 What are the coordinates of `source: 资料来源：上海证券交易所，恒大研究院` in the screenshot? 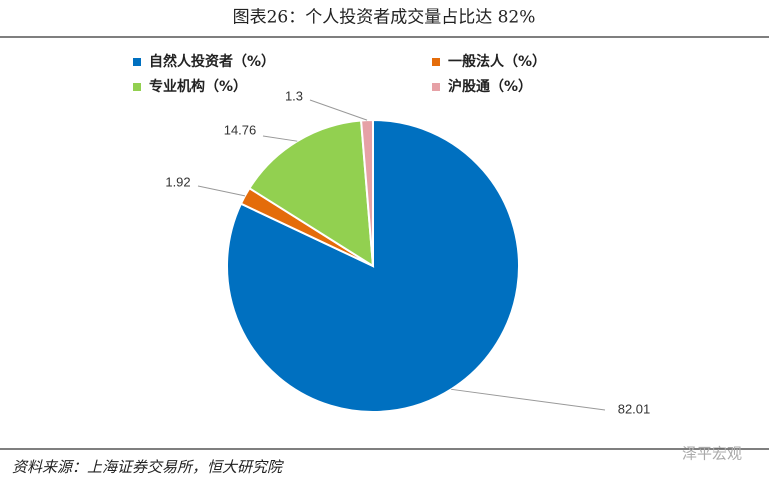 It's located at (148, 467).